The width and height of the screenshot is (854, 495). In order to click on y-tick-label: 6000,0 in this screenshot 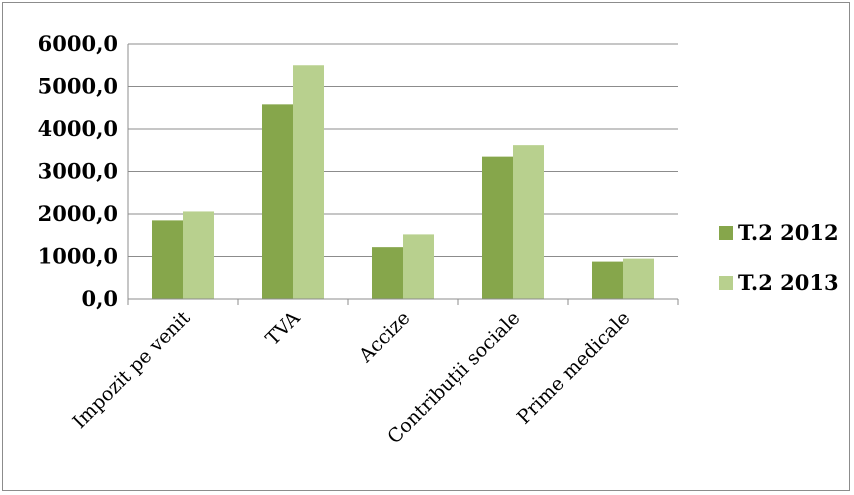, I will do `click(78, 43)`.